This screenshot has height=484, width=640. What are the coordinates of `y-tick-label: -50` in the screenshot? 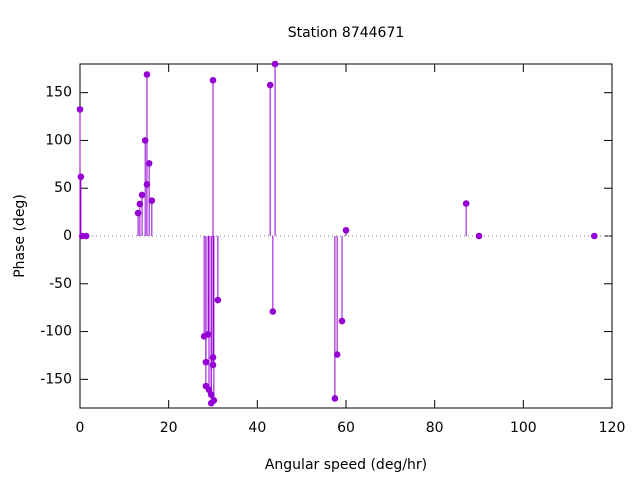 It's located at (60, 284).